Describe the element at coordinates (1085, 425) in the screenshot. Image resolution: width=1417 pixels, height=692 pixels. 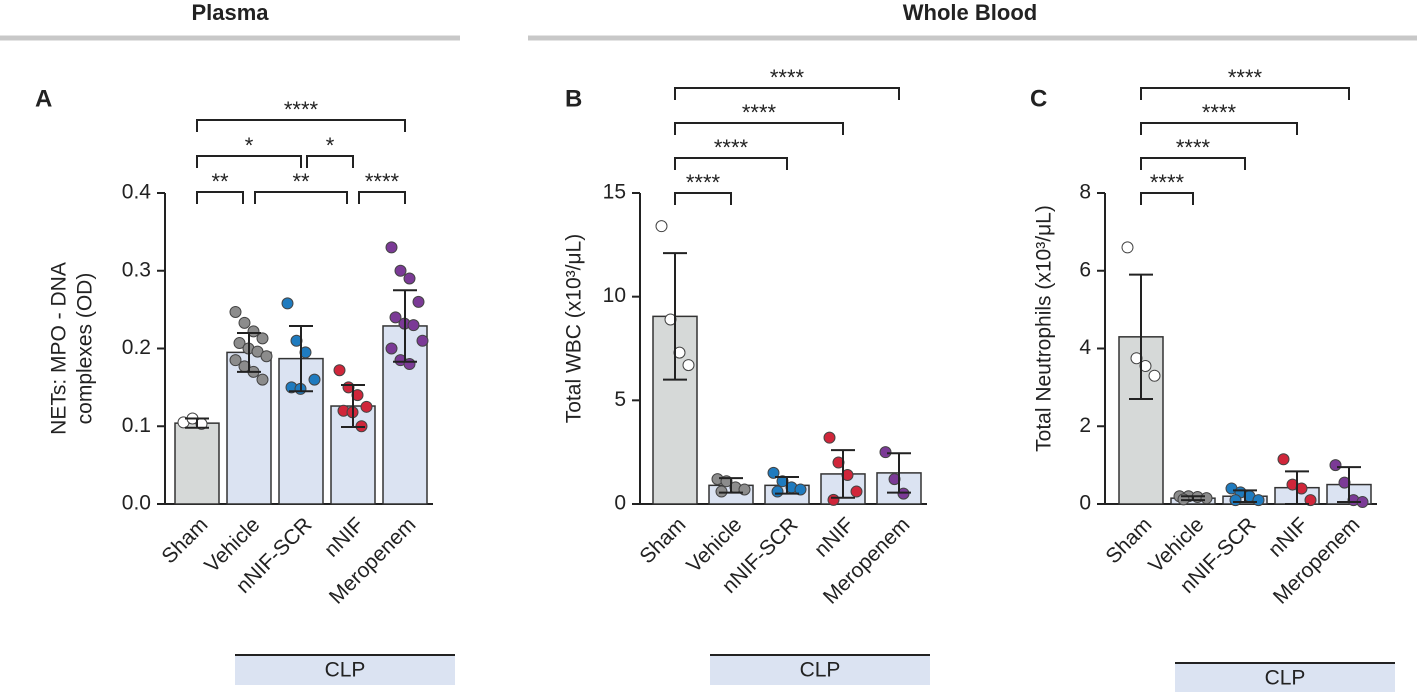
I see `y-tick-label: 2` at that location.